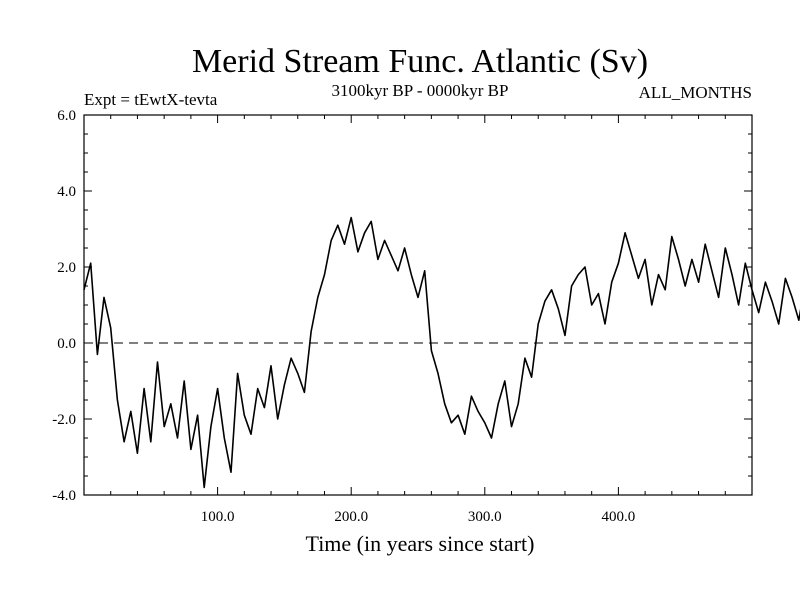 The height and width of the screenshot is (600, 800). What do you see at coordinates (66, 344) in the screenshot?
I see `y-tick-label: 0.0` at bounding box center [66, 344].